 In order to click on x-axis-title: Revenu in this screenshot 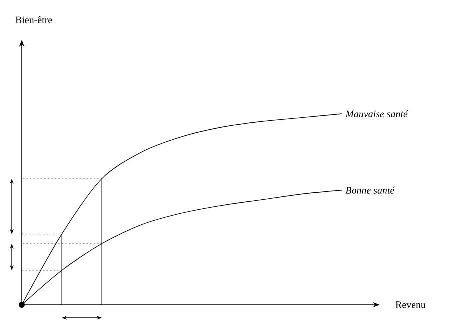, I will do `click(411, 305)`.